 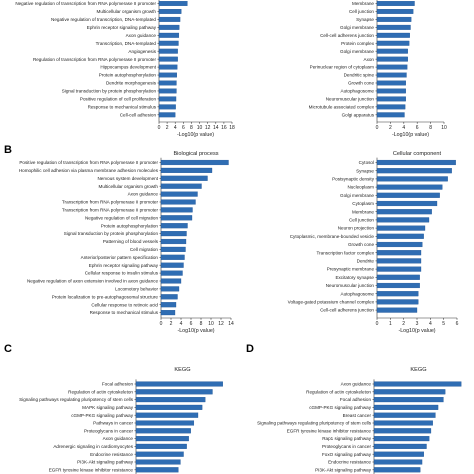 I want to click on category-label: Regulation of actin cytoskeleton, so click(x=100, y=391).